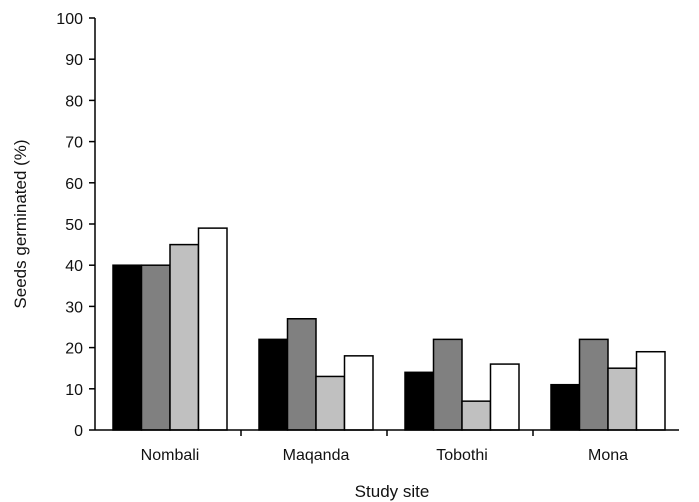  I want to click on y-tick-label: 30, so click(74, 307).